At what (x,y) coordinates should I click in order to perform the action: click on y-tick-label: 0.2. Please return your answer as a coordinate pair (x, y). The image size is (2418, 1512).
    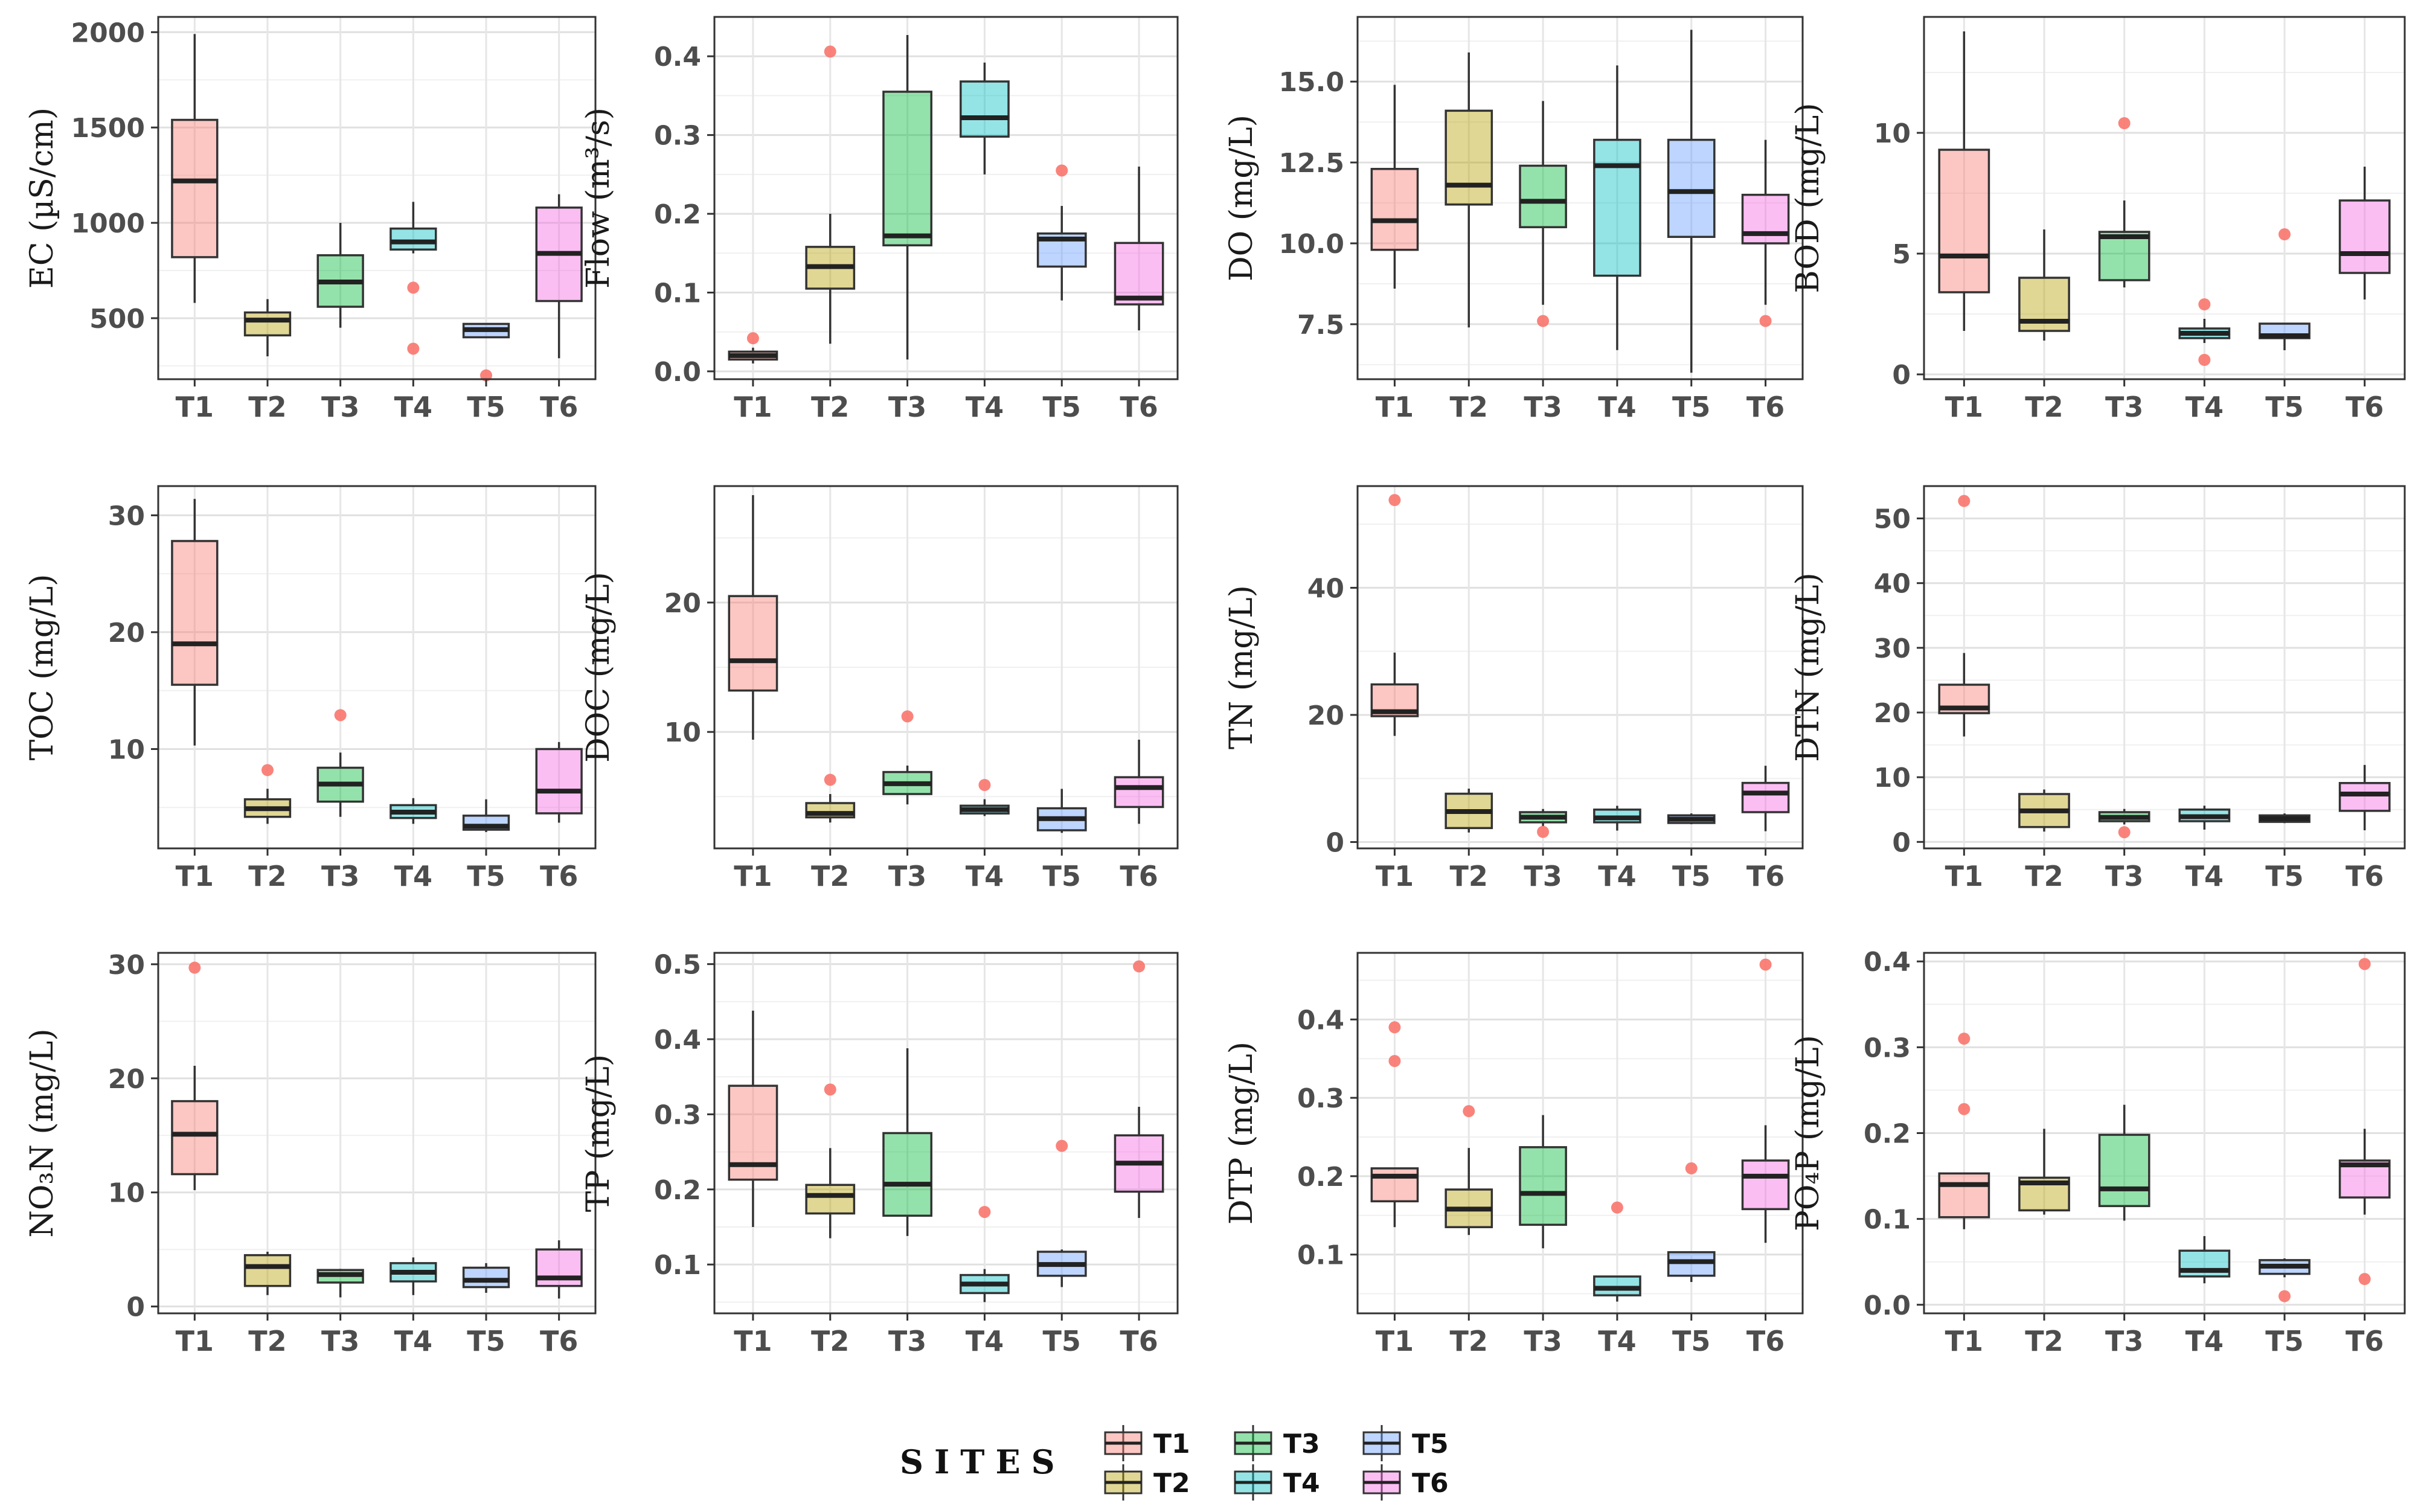
    Looking at the image, I should click on (678, 1190).